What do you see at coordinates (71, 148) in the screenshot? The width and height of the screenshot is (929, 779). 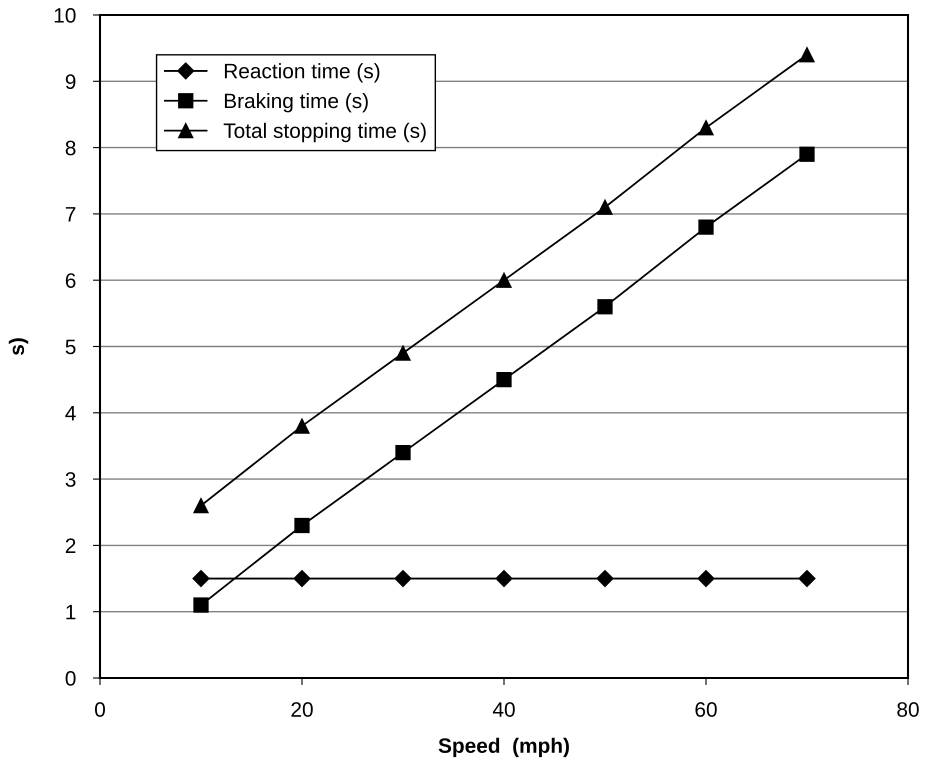 I see `y-tick-label: 8` at bounding box center [71, 148].